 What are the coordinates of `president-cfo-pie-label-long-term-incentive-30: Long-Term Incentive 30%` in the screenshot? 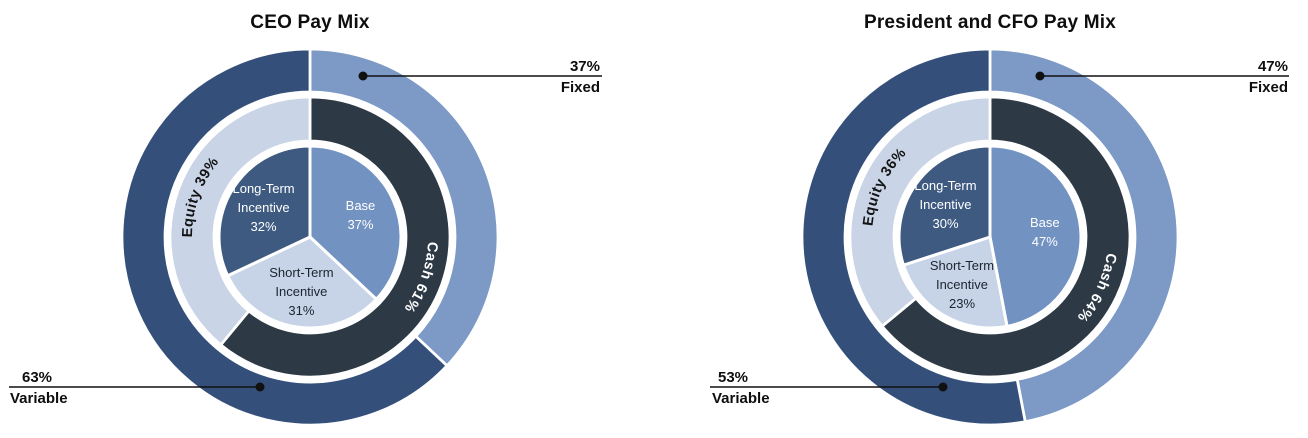 It's located at (945, 204).